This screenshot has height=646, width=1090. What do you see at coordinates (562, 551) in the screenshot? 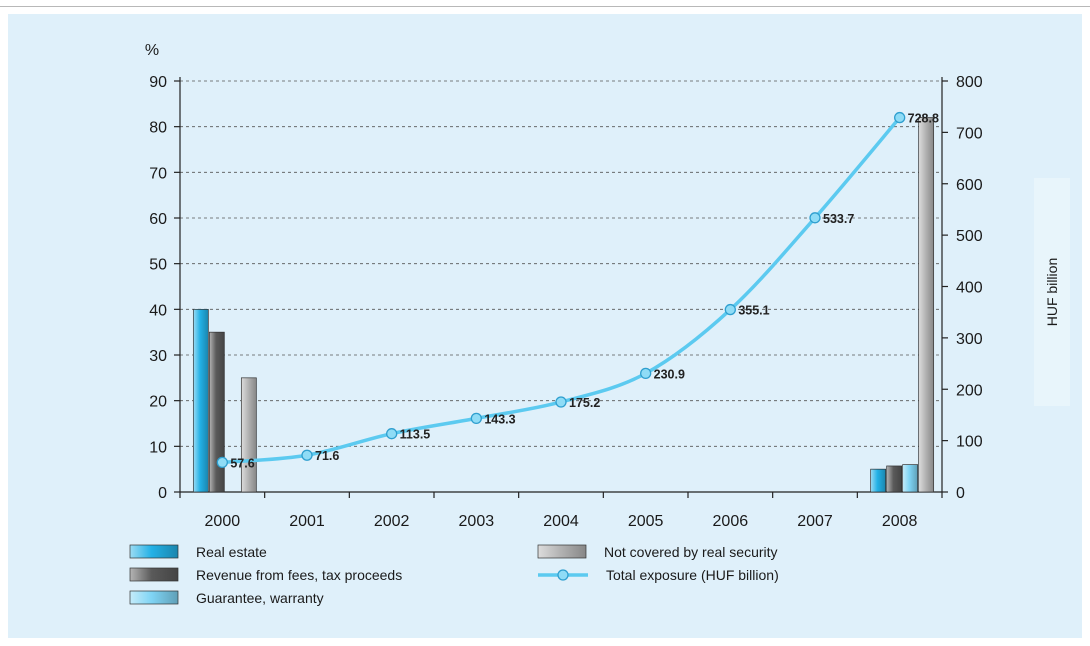
I see `legend-swatch-not-covered-by-real-security` at bounding box center [562, 551].